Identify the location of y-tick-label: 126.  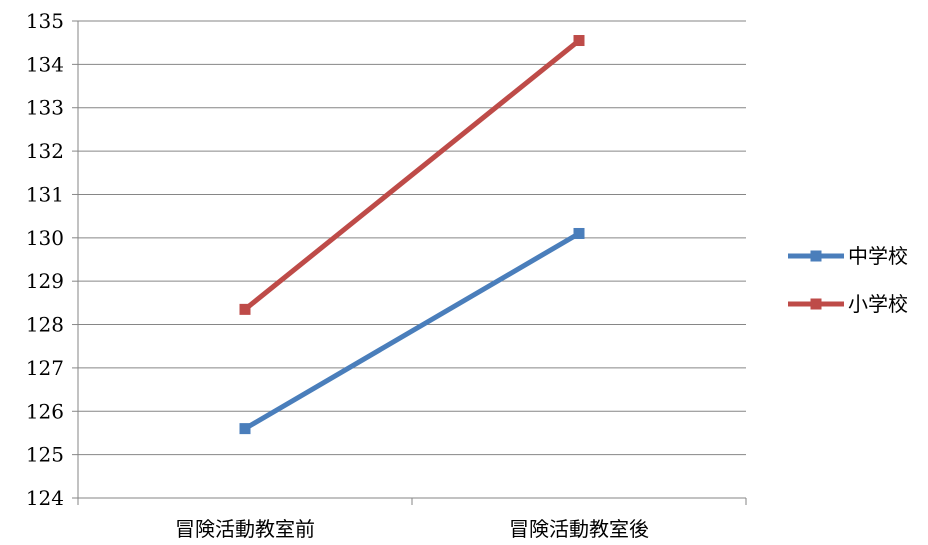
(45, 411).